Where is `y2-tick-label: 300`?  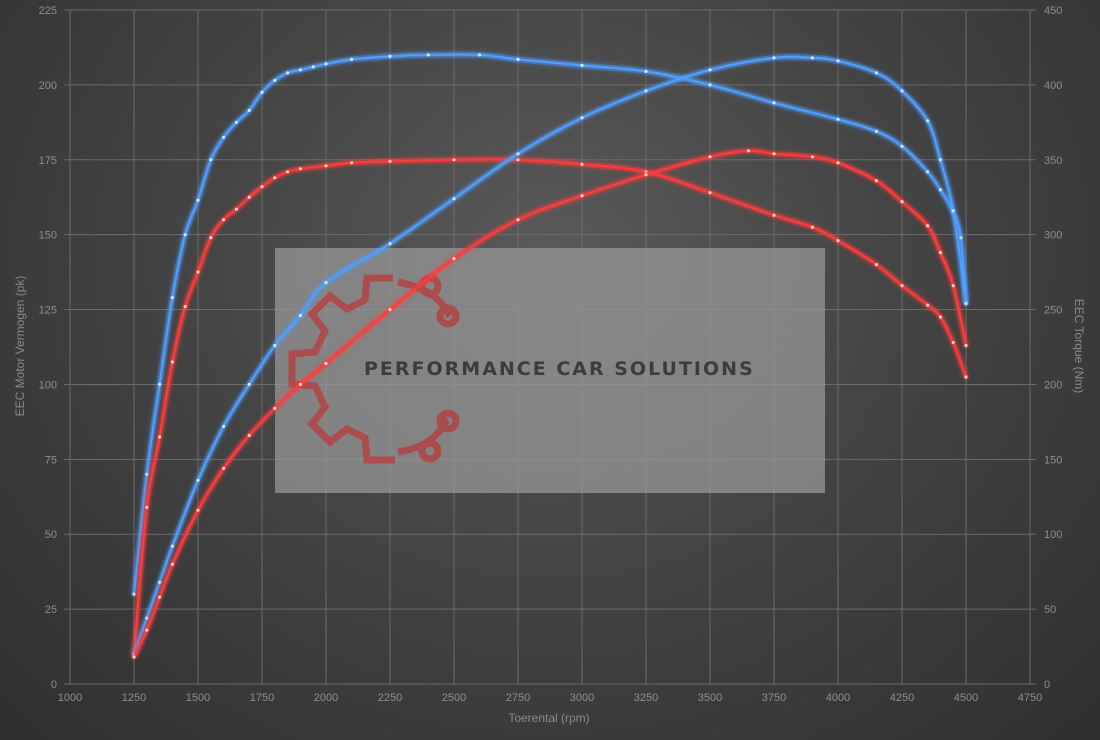
y2-tick-label: 300 is located at coordinates (1053, 236).